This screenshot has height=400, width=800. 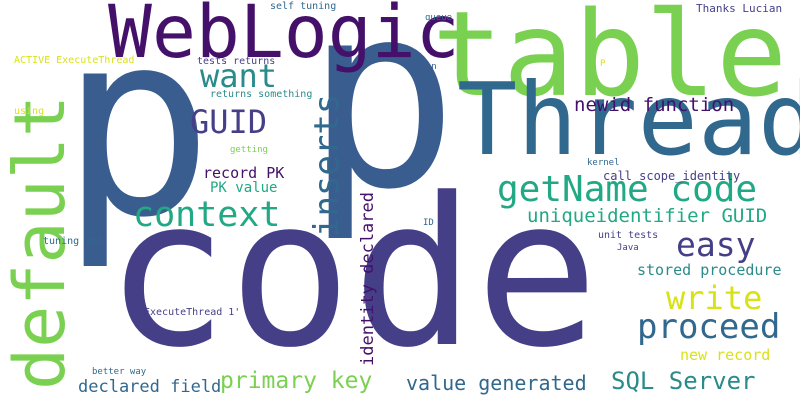 What do you see at coordinates (239, 76) in the screenshot?
I see `word-want: want` at bounding box center [239, 76].